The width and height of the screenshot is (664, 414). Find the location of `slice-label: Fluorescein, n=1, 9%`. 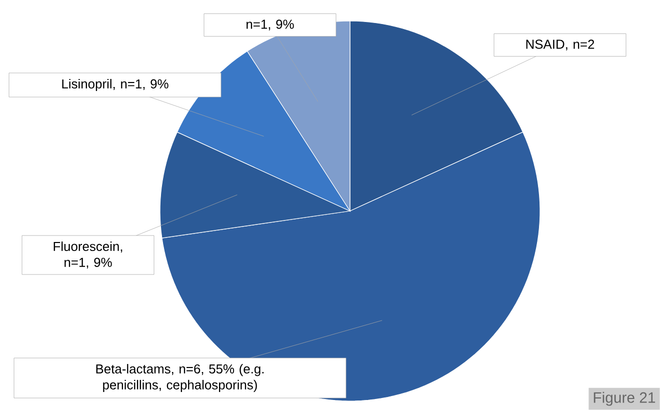

slice-label: Fluorescein, n=1, 9% is located at coordinates (88, 255).